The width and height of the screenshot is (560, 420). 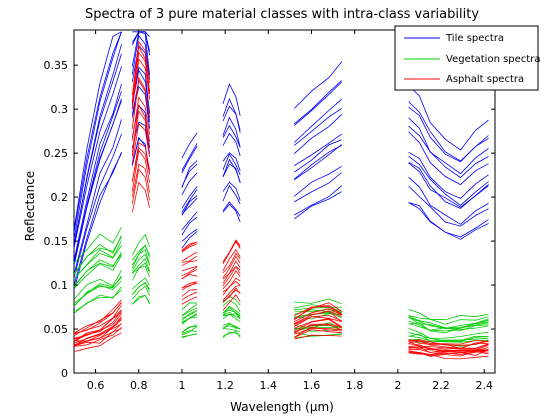 I want to click on x-tick-label: 2.2, so click(x=441, y=385).